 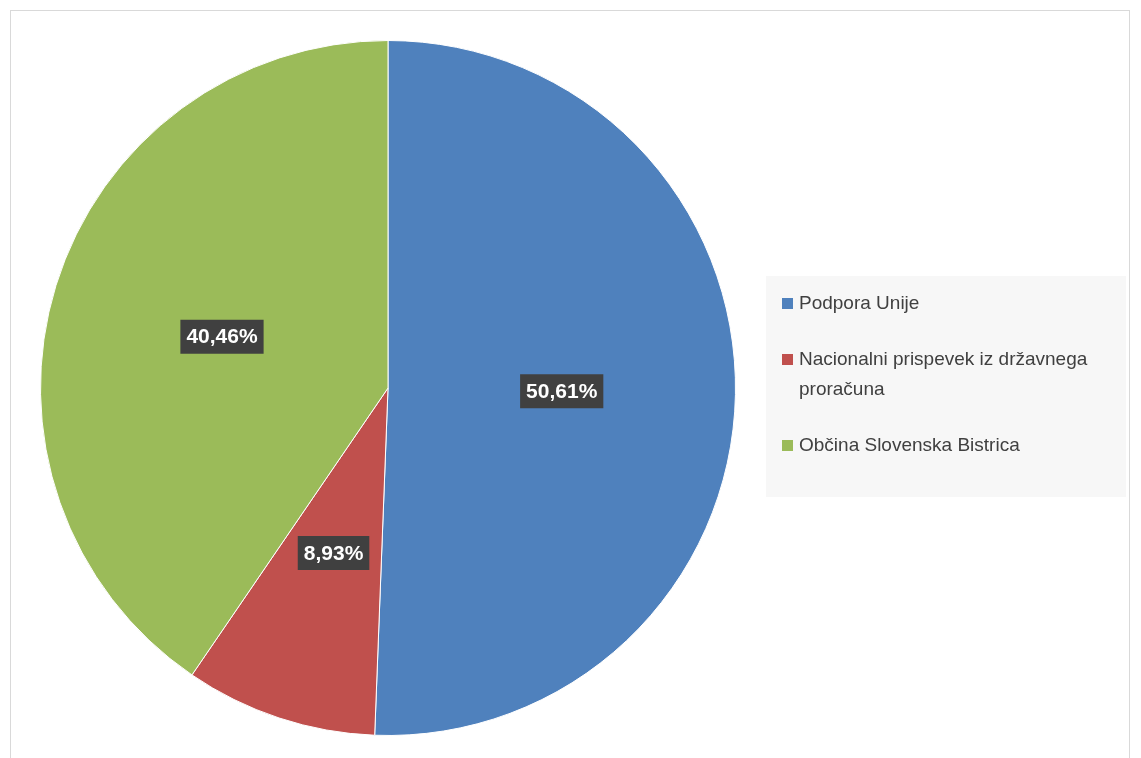 What do you see at coordinates (562, 391) in the screenshot?
I see `data-label: 50,61%` at bounding box center [562, 391].